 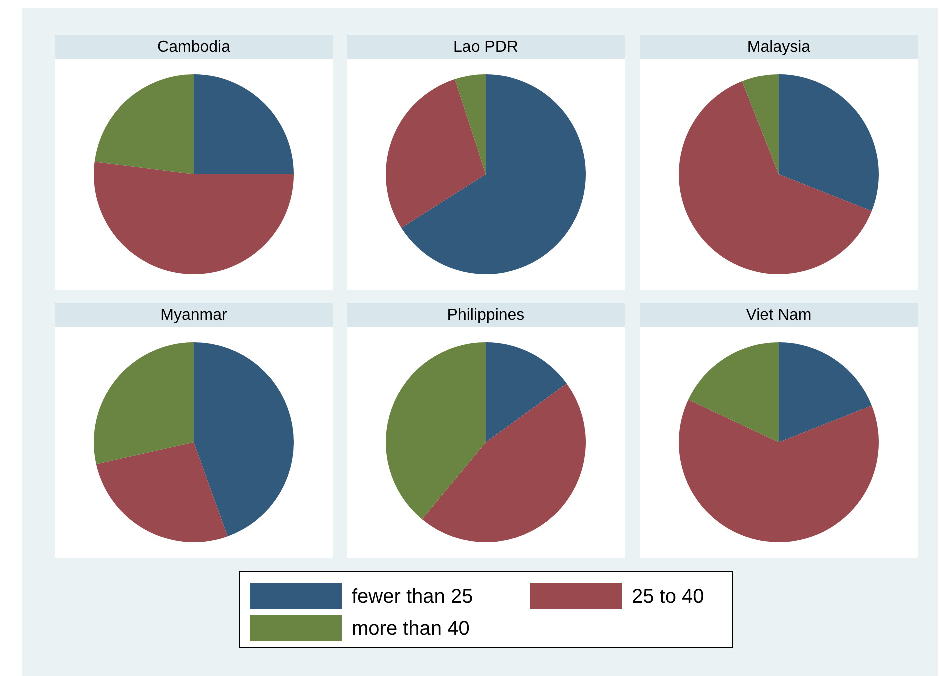 What do you see at coordinates (194, 315) in the screenshot?
I see `chart-title: Myanmar` at bounding box center [194, 315].